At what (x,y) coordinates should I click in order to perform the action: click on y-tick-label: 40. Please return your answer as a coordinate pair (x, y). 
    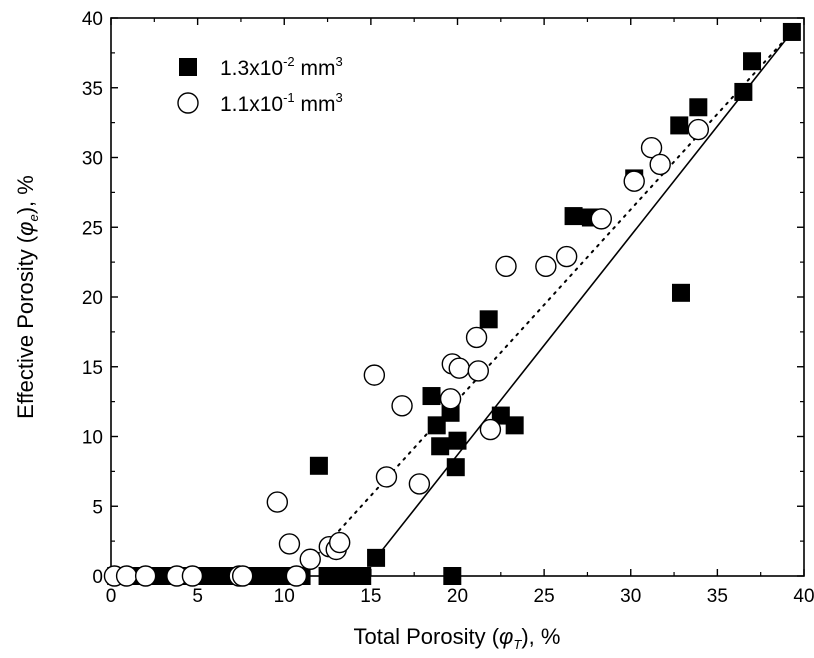
    Looking at the image, I should click on (92, 19).